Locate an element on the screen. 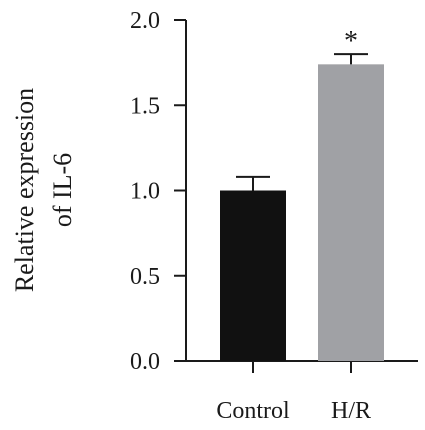 The image size is (425, 430). y-axis-title-line-1: Relative expression is located at coordinates (24, 190).